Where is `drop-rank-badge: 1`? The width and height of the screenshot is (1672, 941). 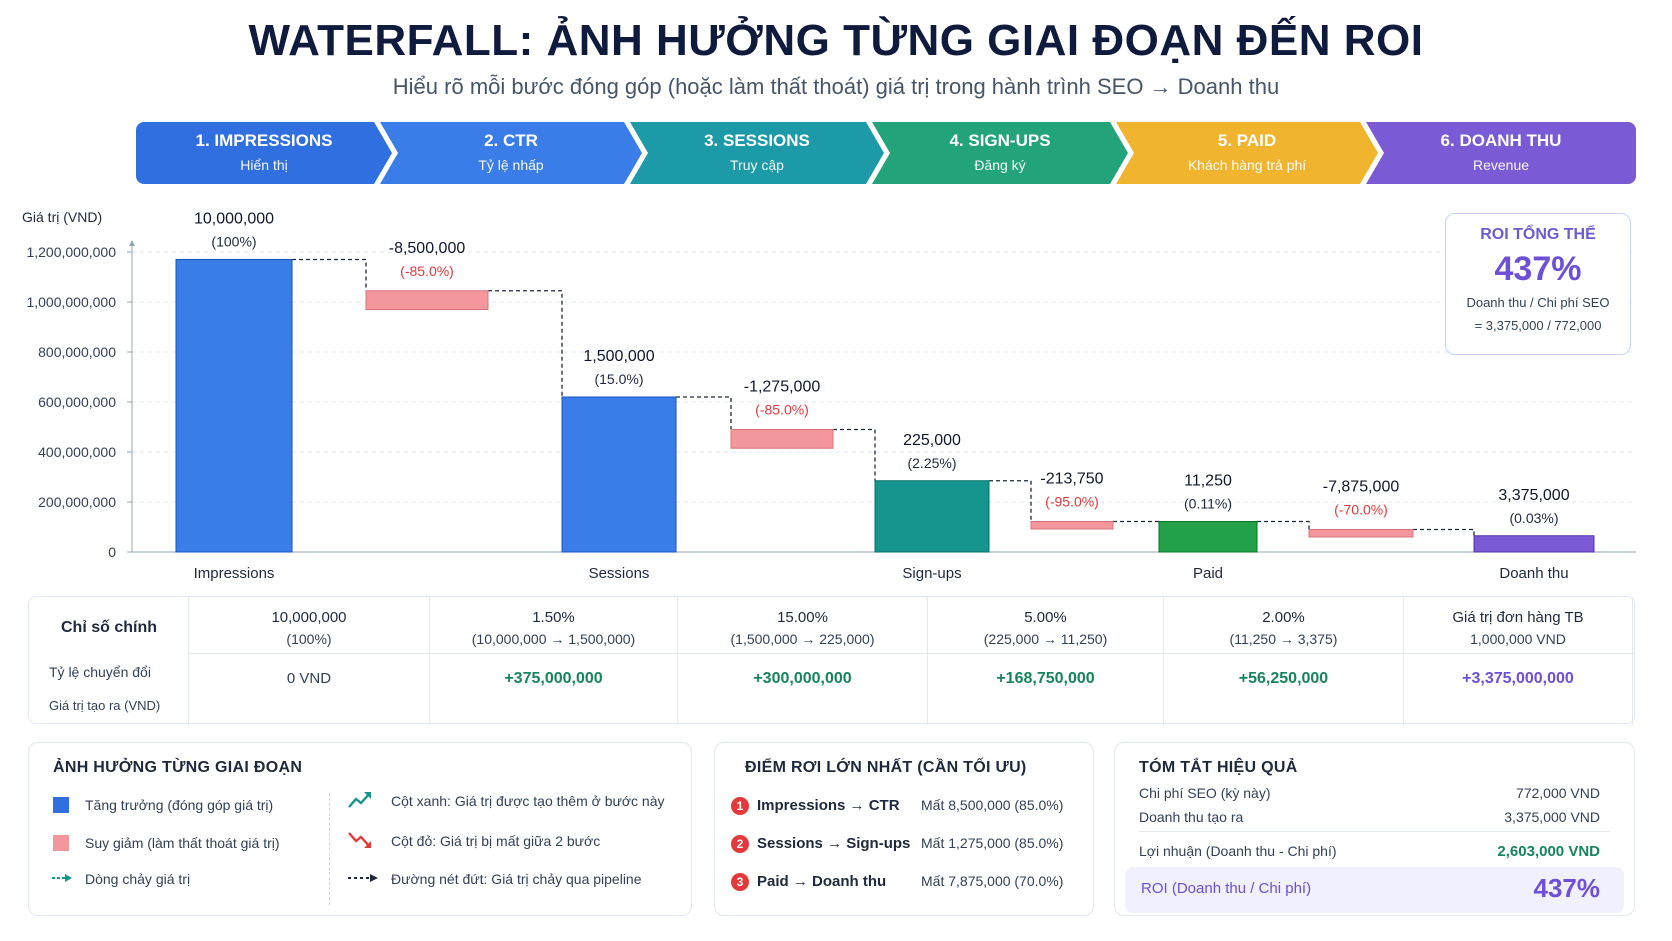 drop-rank-badge: 1 is located at coordinates (740, 806).